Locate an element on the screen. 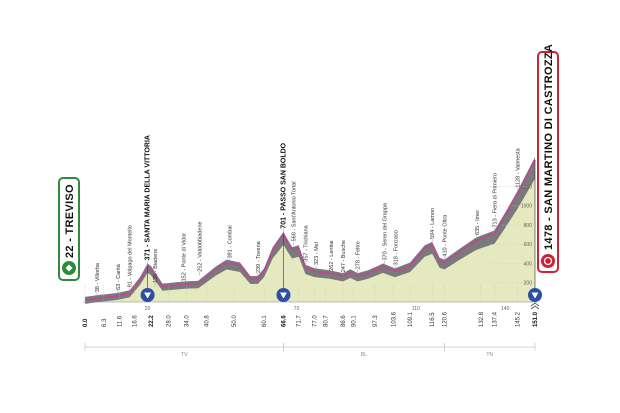 The image size is (620, 413). waypoint-label: 91 - Volpago del Montello is located at coordinates (131, 256).